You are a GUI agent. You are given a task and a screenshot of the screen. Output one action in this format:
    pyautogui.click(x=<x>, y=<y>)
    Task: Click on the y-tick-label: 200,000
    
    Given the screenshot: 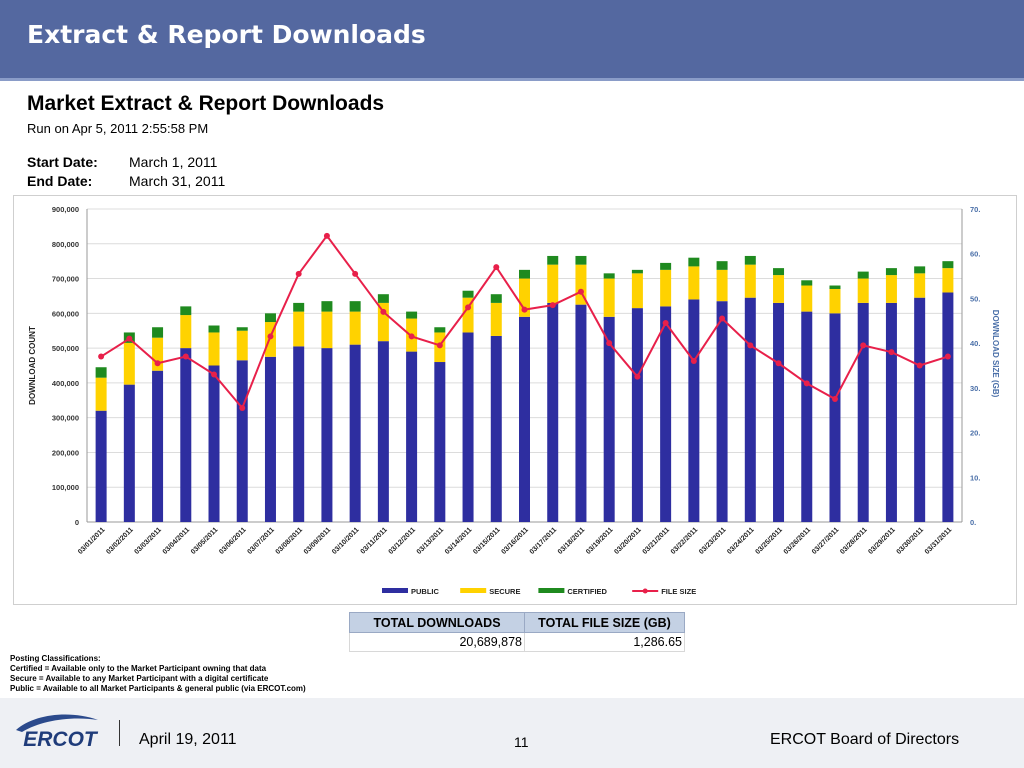 What is the action you would take?
    pyautogui.click(x=65, y=452)
    